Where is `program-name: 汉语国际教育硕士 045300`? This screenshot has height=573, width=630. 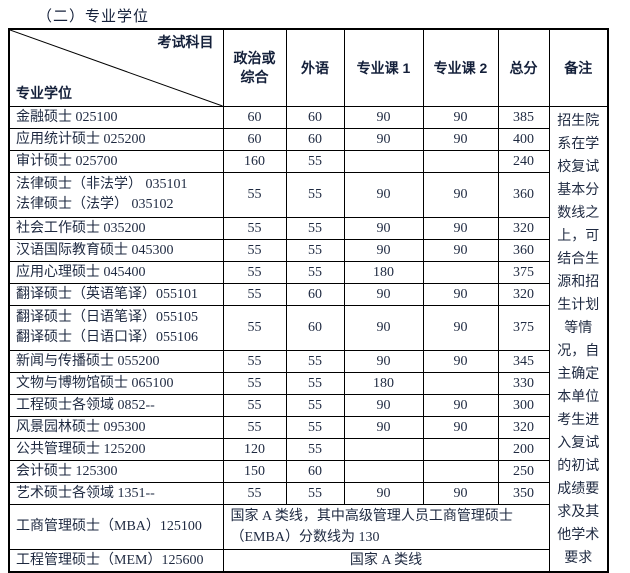 program-name: 汉语国际教育硕士 045300 is located at coordinates (116, 250).